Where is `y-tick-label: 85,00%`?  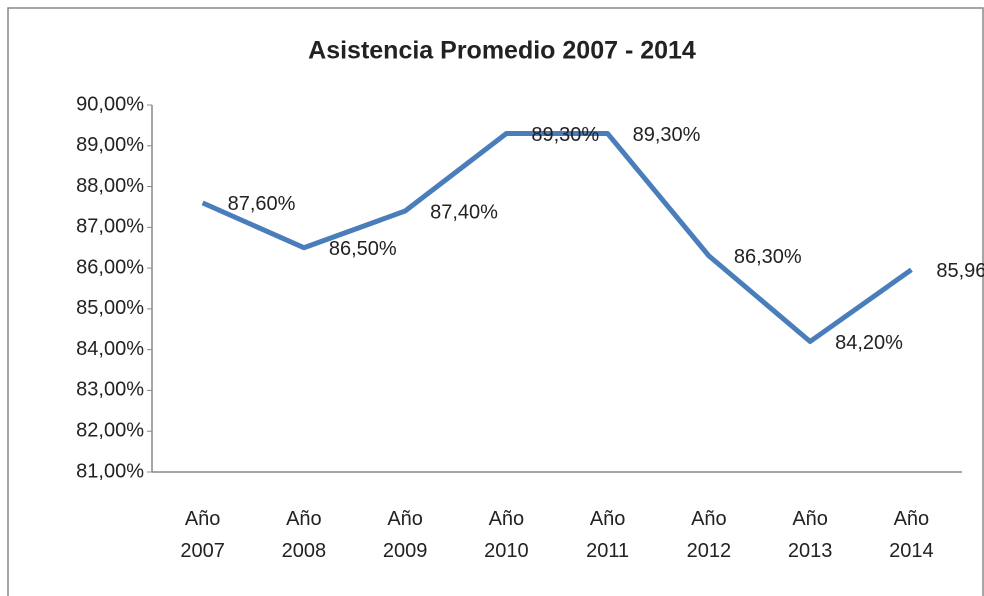
y-tick-label: 85,00% is located at coordinates (110, 308).